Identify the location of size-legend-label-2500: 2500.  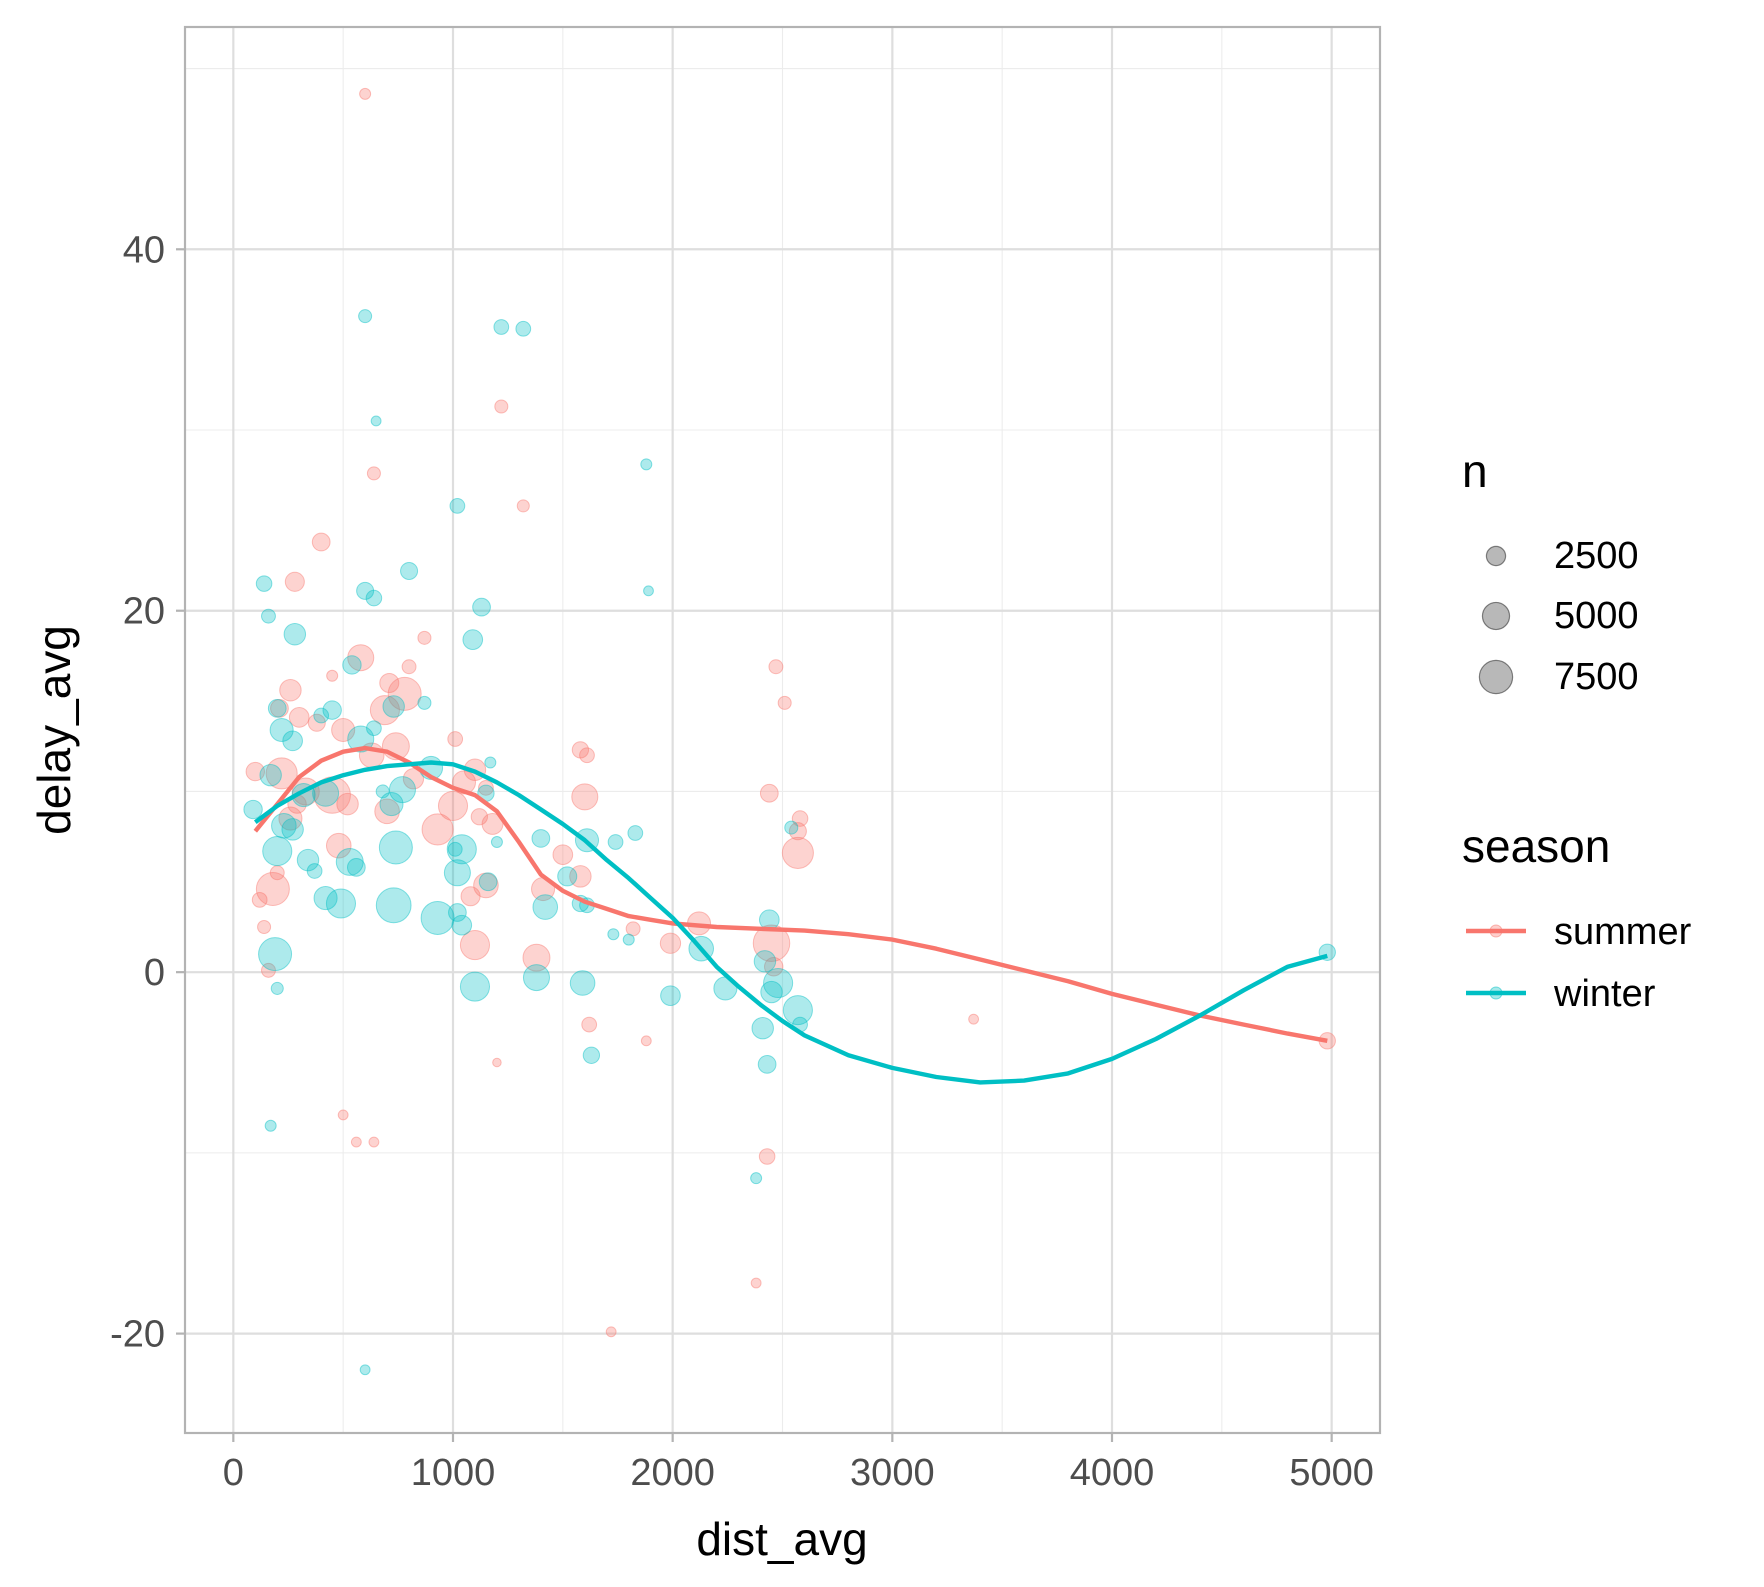
(1596, 556).